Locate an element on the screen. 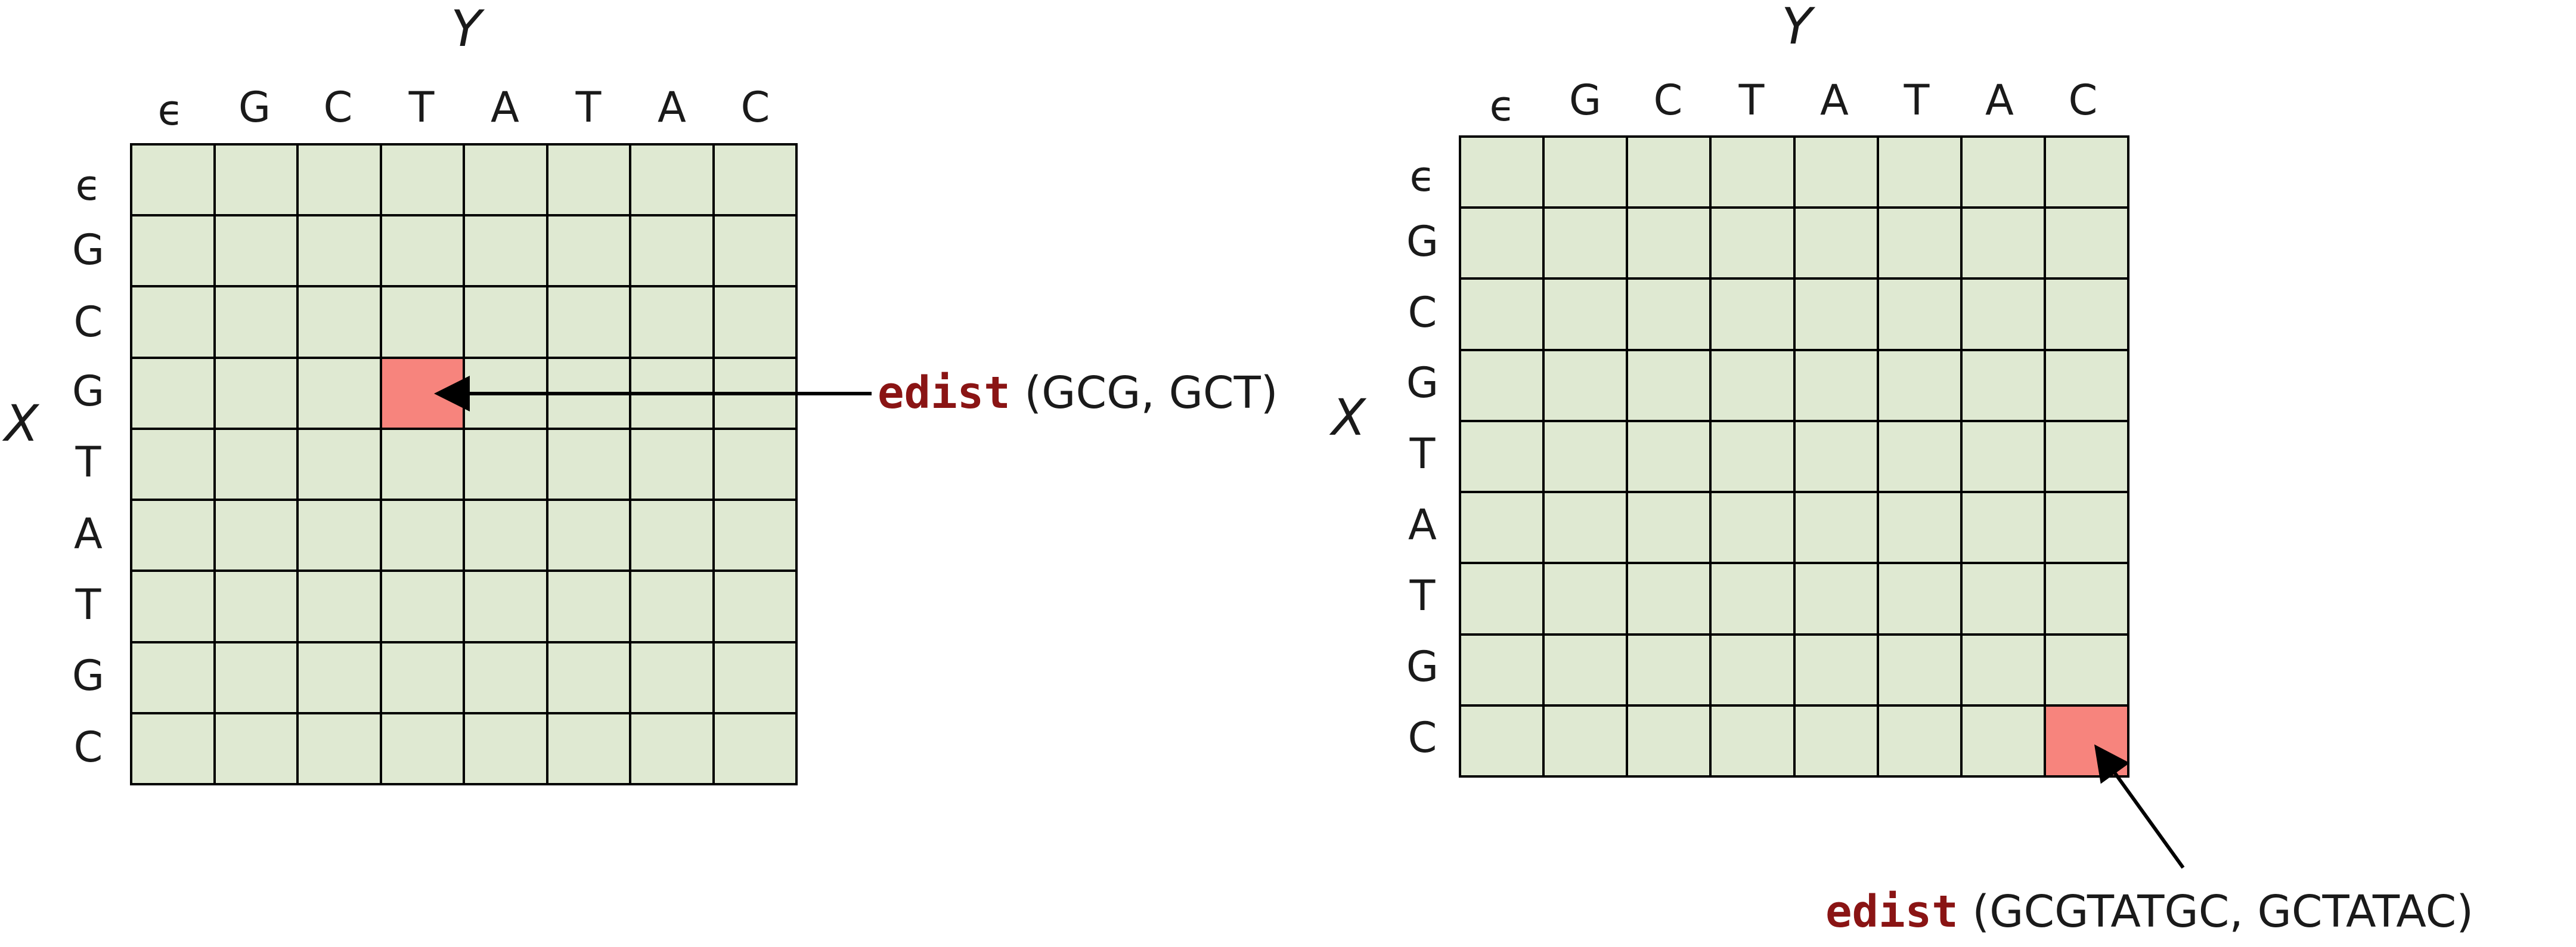 This screenshot has width=2576, height=947. left-annotation-args: (GCG, GCT) is located at coordinates (1151, 393).